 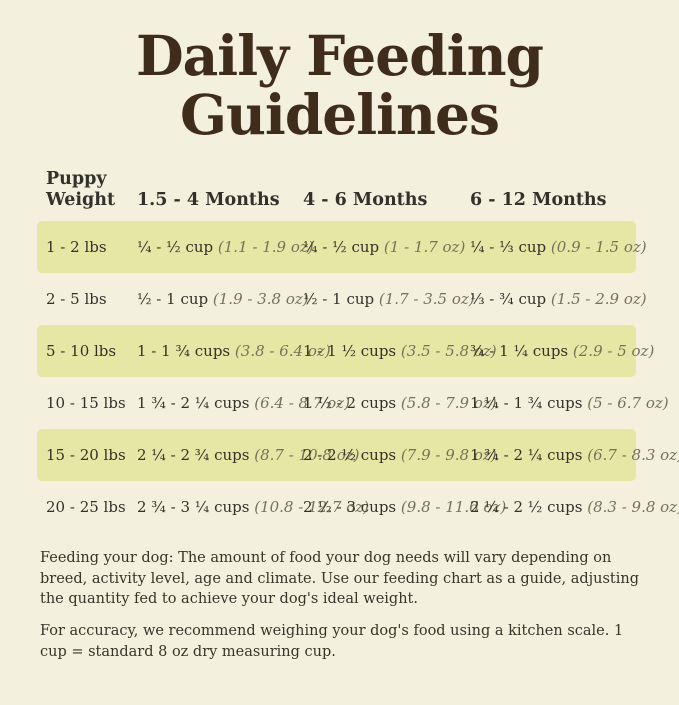 I want to click on oz-value: (1.7 - 3.5 oz), so click(x=426, y=299).